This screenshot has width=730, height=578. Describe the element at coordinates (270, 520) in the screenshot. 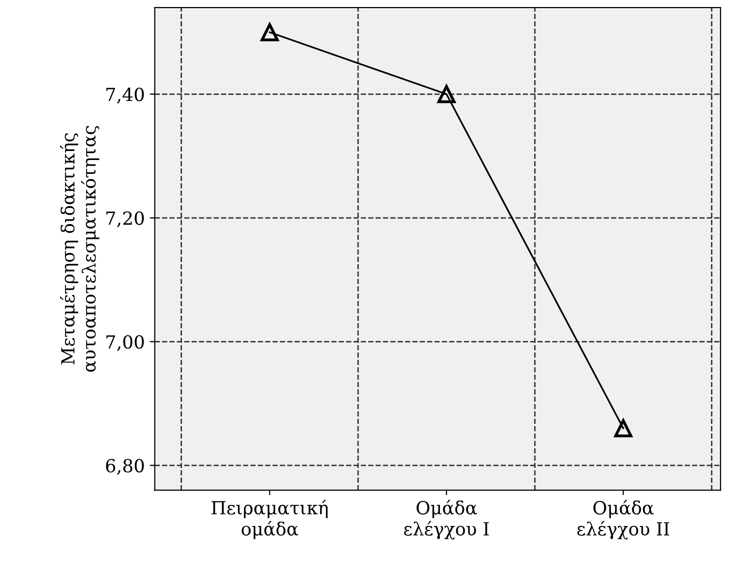

I see `x-tick-label: Πειραματική ομάδα` at that location.